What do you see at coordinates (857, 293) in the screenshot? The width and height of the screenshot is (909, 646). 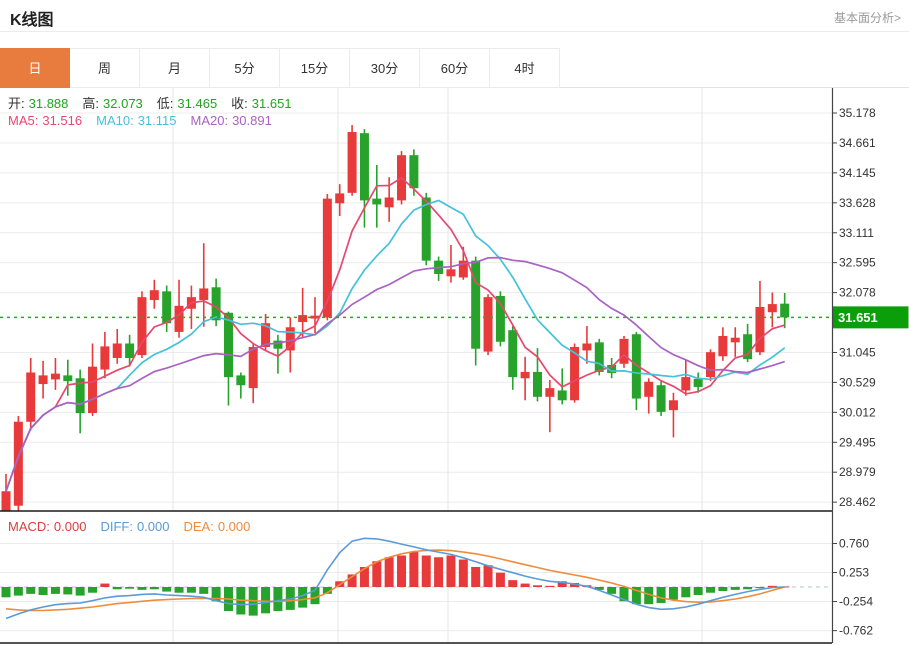 I see `y-axis-label: 32.078` at bounding box center [857, 293].